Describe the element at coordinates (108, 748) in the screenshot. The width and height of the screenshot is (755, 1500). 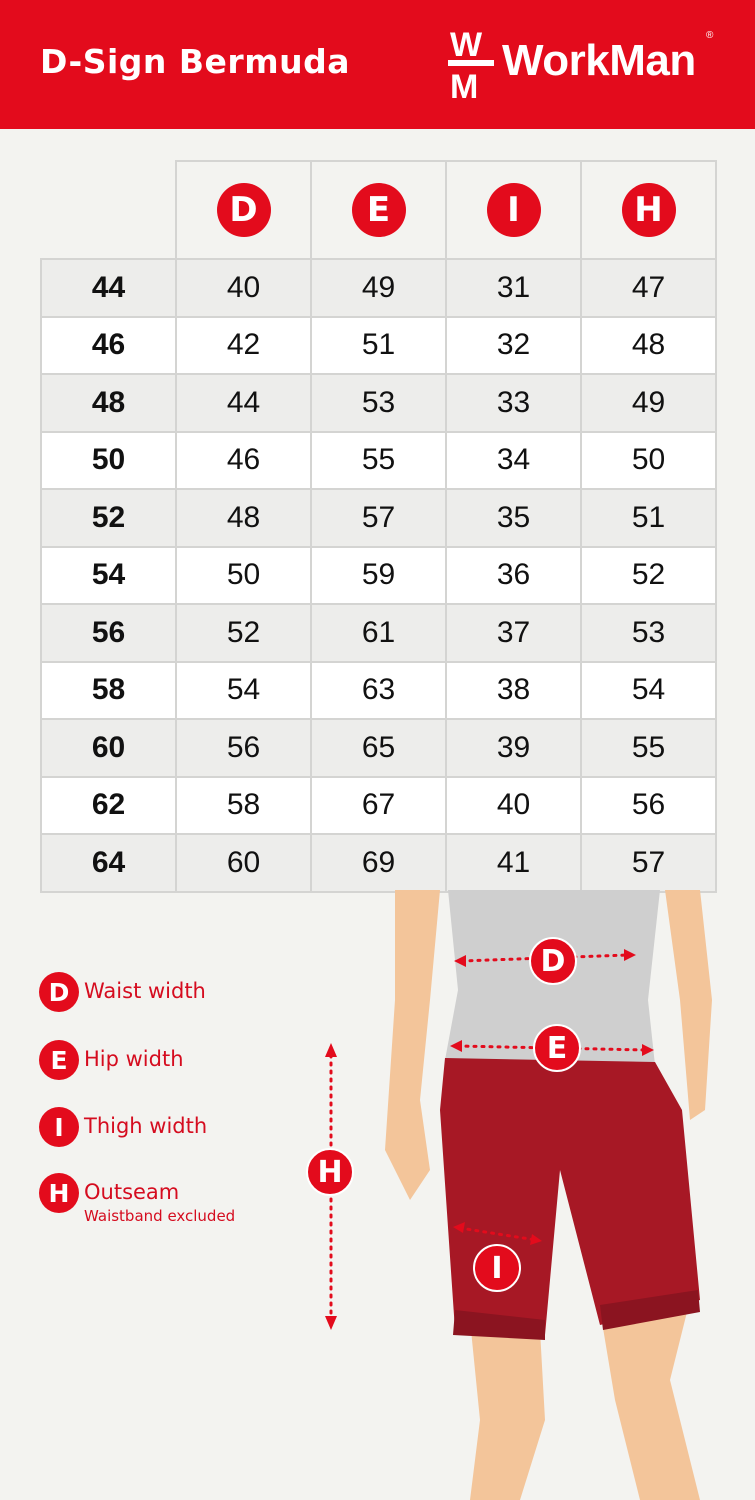
I see `size-label: 60` at that location.